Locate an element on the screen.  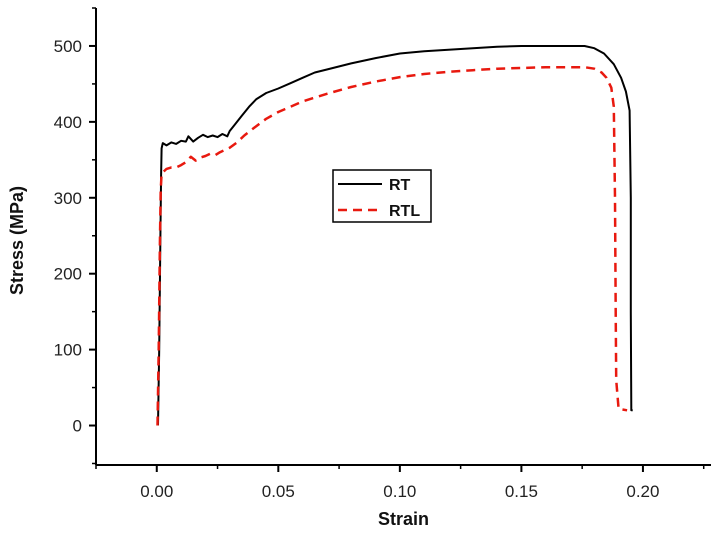
x-tick-label: 0.20 is located at coordinates (642, 491).